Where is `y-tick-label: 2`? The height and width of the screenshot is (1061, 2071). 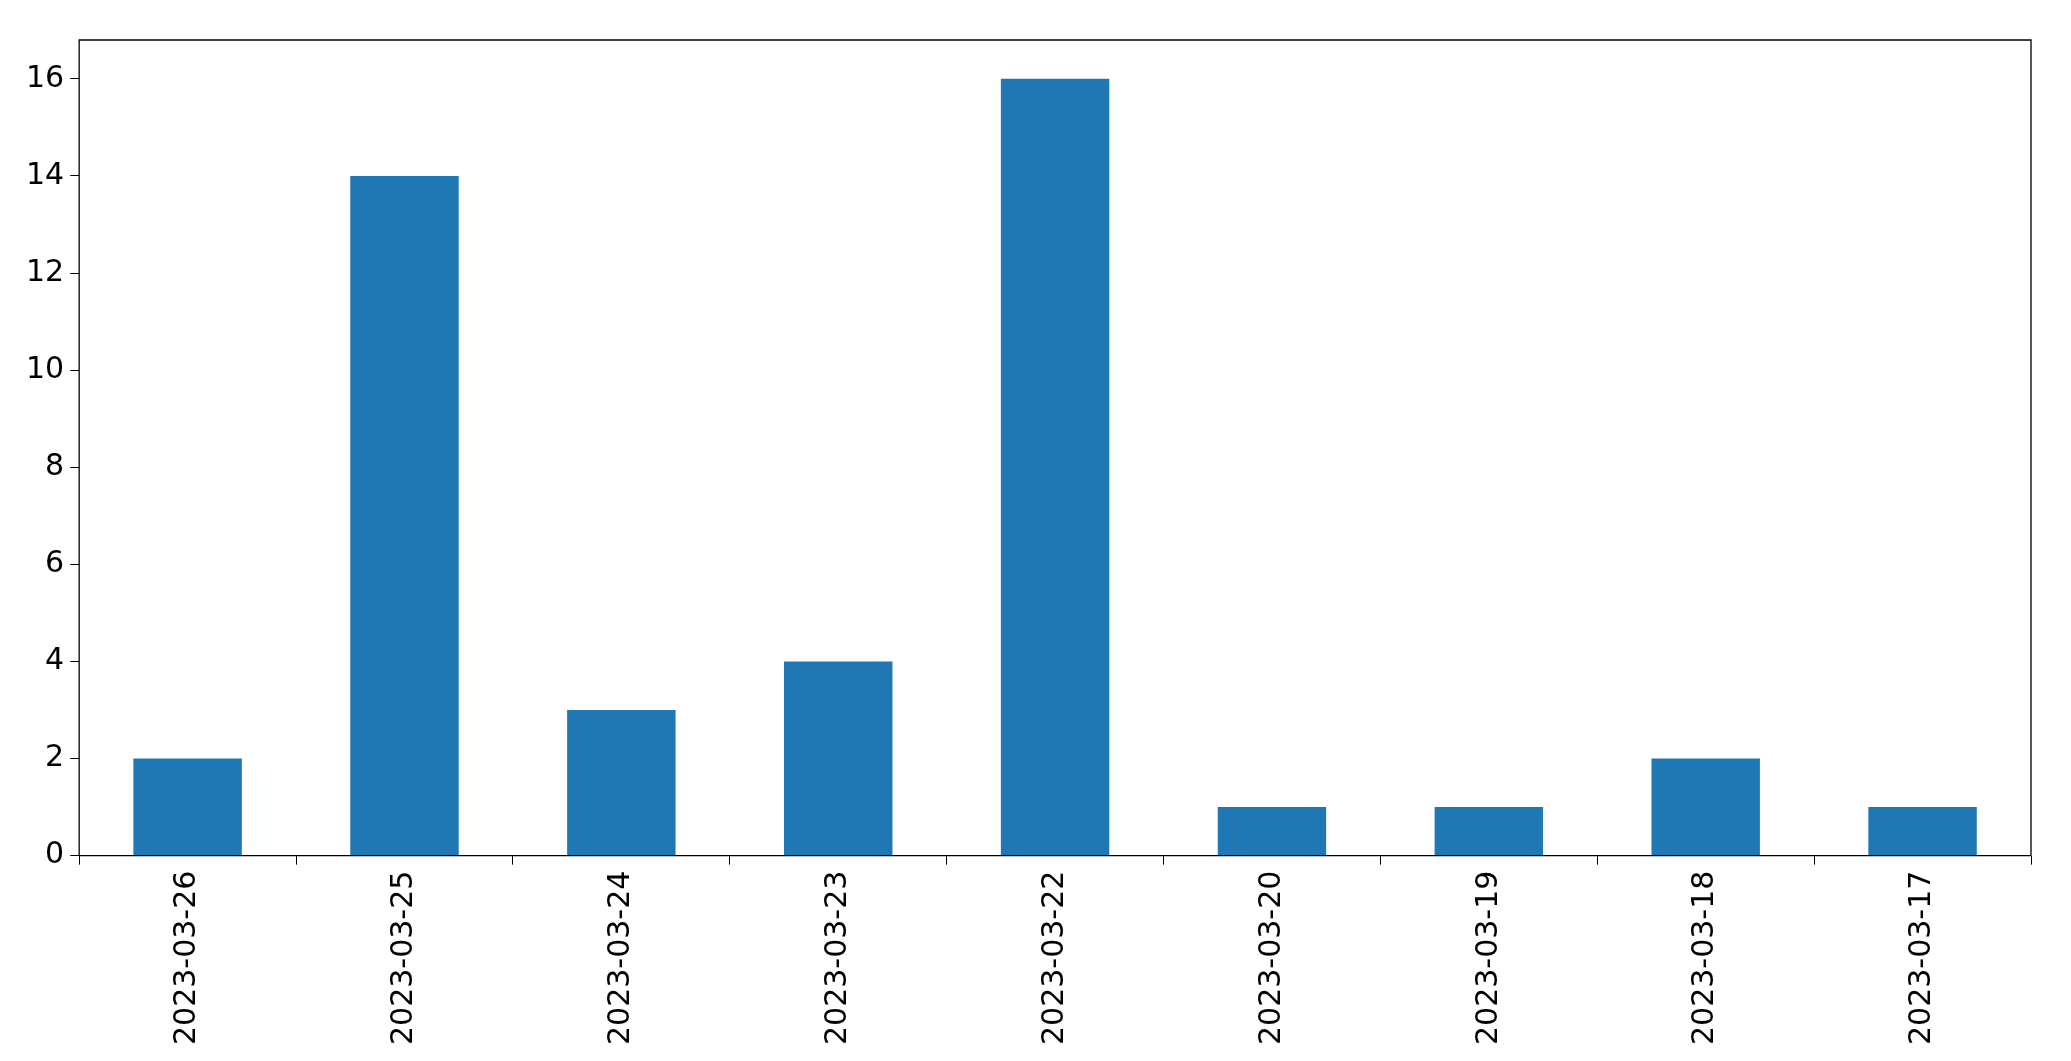
y-tick-label: 2 is located at coordinates (55, 756).